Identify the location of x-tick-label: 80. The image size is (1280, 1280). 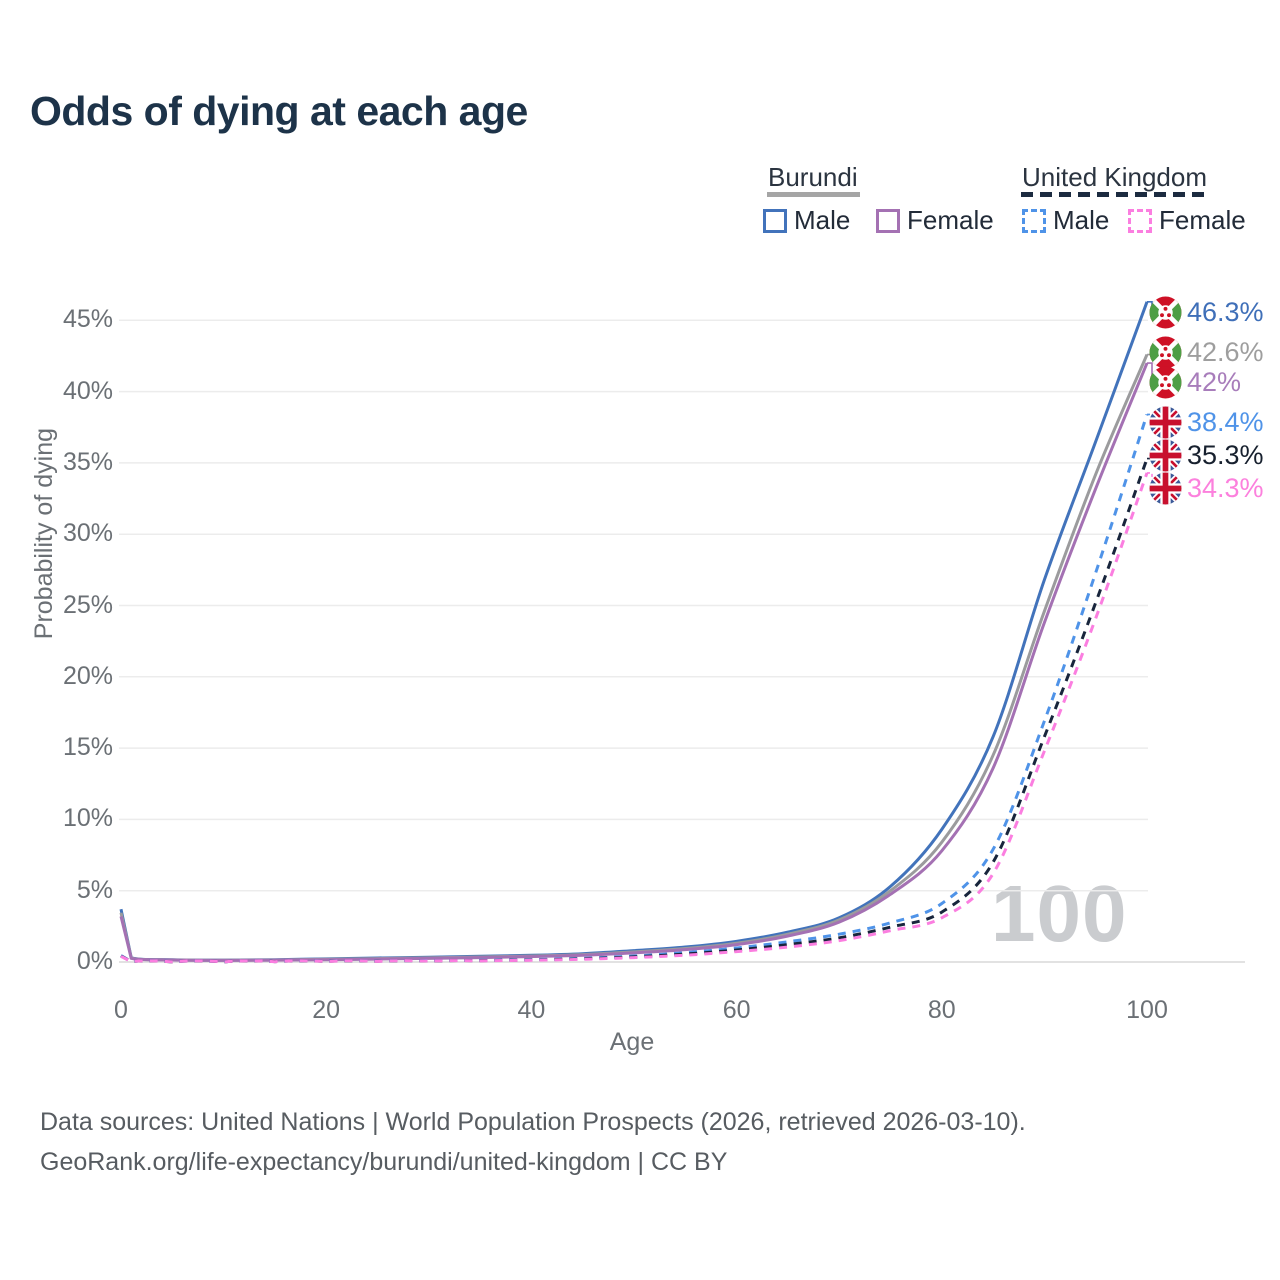
(941, 1010).